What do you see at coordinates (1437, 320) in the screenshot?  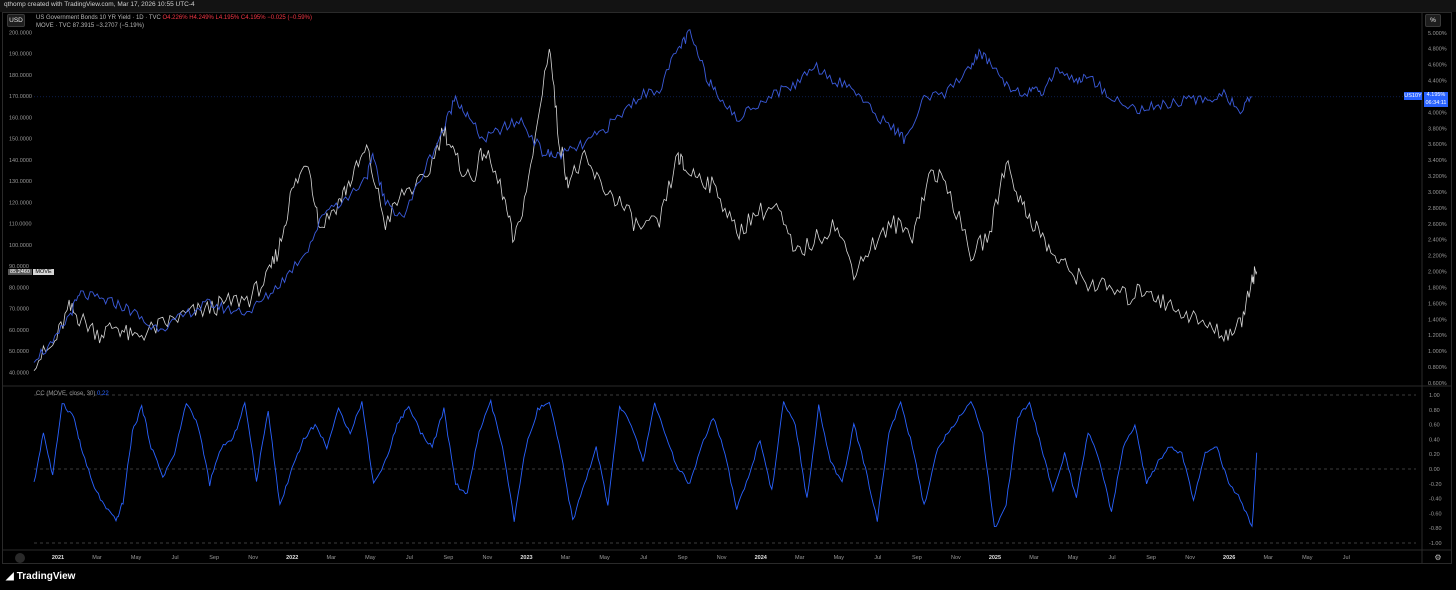 I see `yield-tick-label: 1.400%` at bounding box center [1437, 320].